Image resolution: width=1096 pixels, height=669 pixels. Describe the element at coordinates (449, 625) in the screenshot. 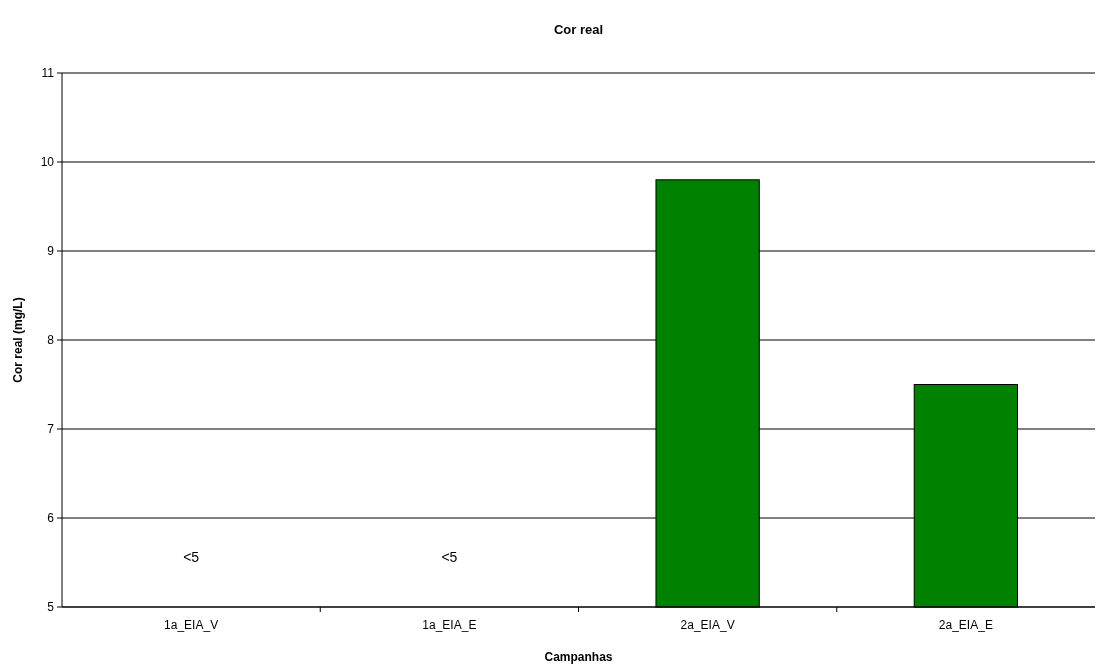

I see `x-tick-label: 1a_EIA_E` at that location.